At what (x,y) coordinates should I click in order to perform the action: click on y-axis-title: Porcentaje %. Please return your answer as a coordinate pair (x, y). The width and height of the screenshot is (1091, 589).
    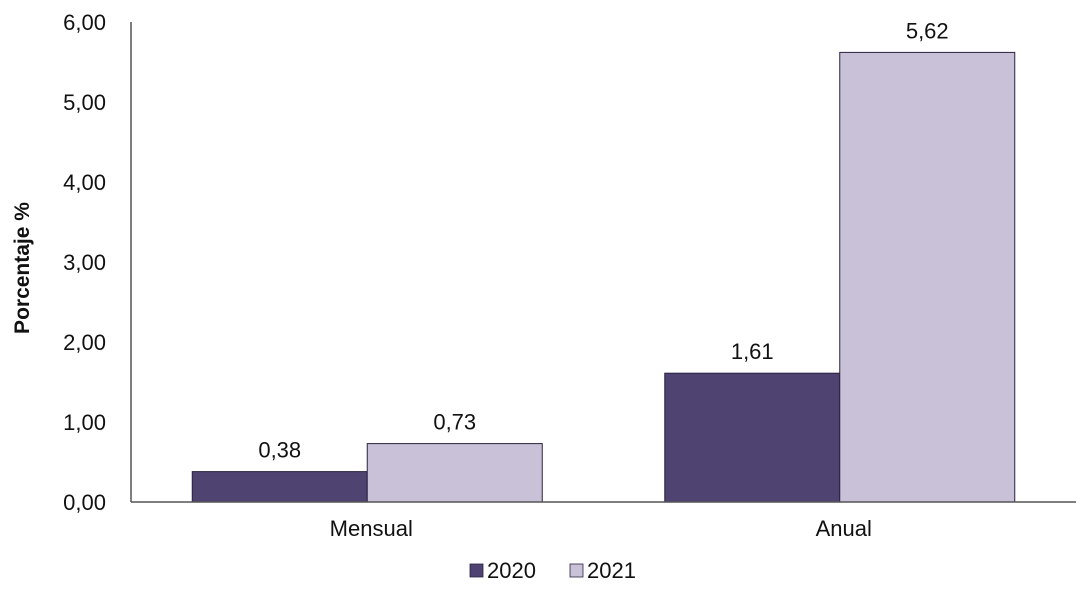
    Looking at the image, I should click on (22, 268).